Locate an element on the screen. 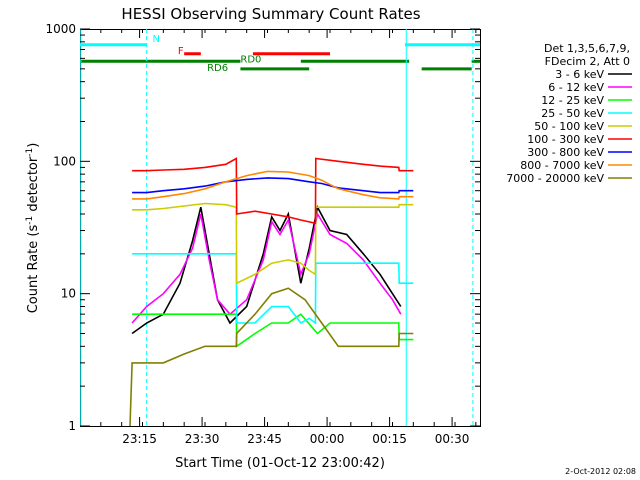  legend-entry-label: 50 - 100 keV is located at coordinates (569, 126).